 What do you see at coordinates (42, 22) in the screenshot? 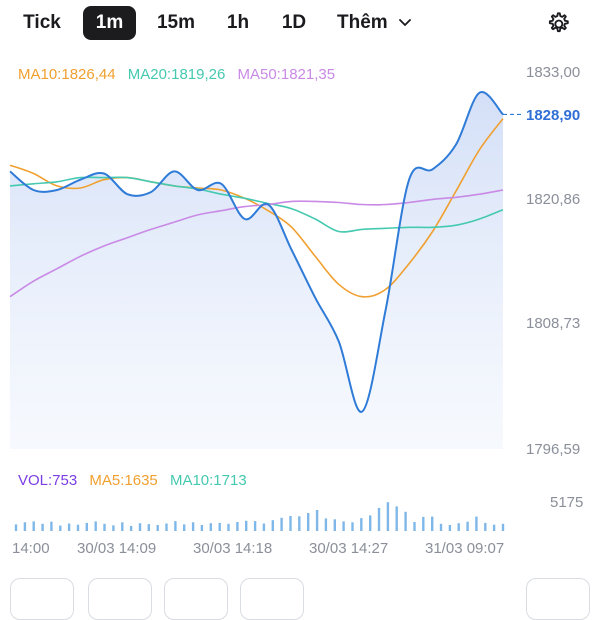
I see `tab-tick: Tick` at bounding box center [42, 22].